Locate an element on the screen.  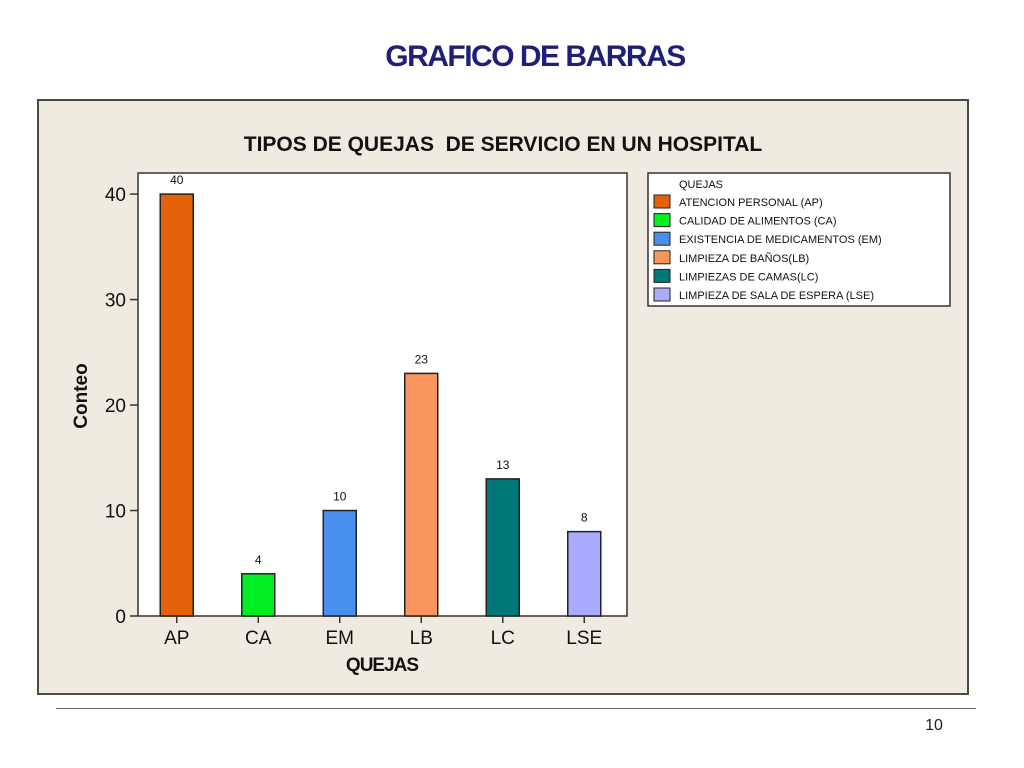
y-tick-label: 10 is located at coordinates (115, 512).